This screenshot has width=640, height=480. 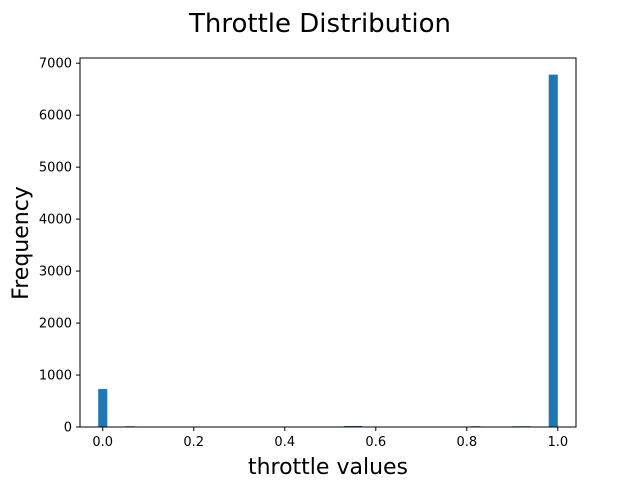 What do you see at coordinates (102, 442) in the screenshot?
I see `x-tick-label: 0.0` at bounding box center [102, 442].